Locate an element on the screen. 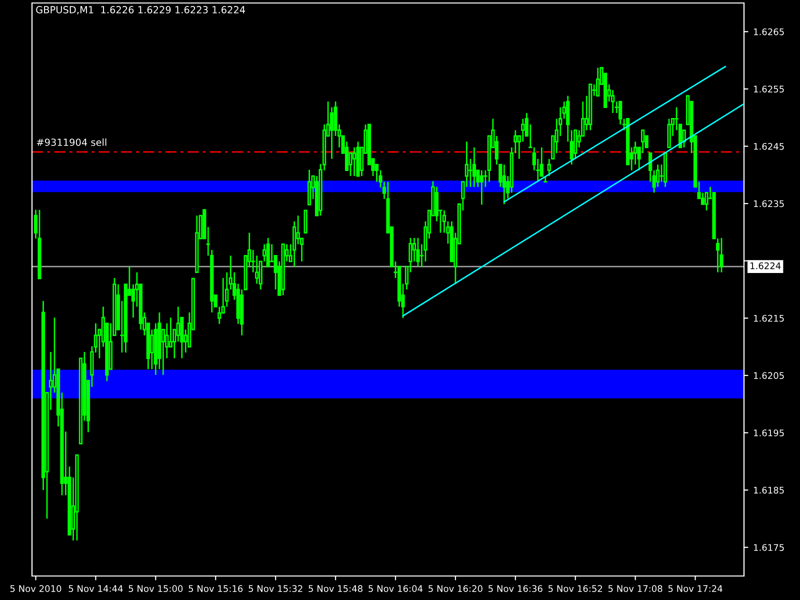 This screenshot has width=800, height=600. x-tick-label: 5 Nov 15:16 is located at coordinates (215, 588).